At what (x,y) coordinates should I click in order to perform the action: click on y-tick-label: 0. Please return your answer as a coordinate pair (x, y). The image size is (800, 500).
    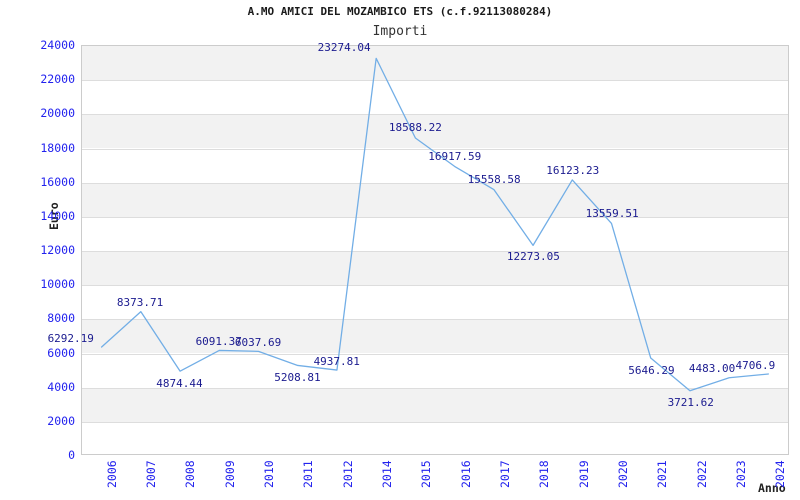
    Looking at the image, I should click on (71, 455).